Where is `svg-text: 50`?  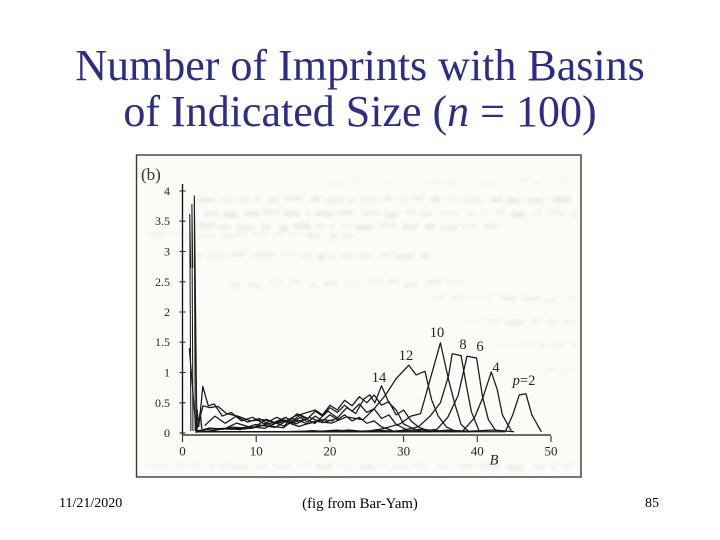 svg-text: 50 is located at coordinates (551, 451).